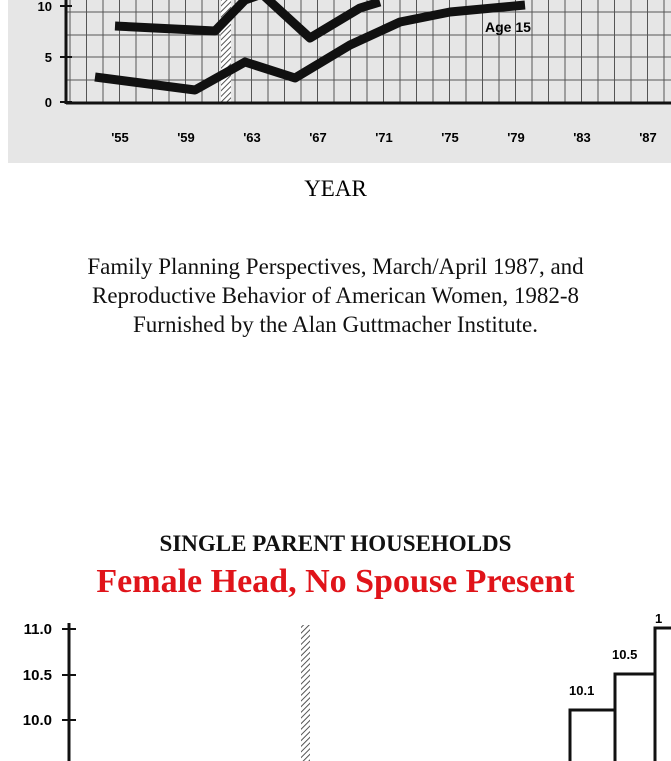  Describe the element at coordinates (318, 137) in the screenshot. I see `x-tick-label: '67` at that location.